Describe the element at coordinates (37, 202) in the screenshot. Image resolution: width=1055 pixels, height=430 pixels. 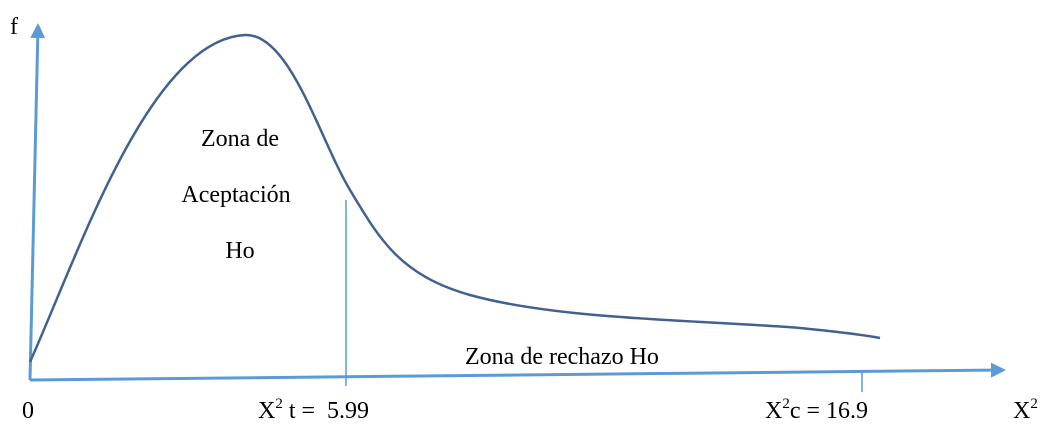
I see `y-axis` at that location.